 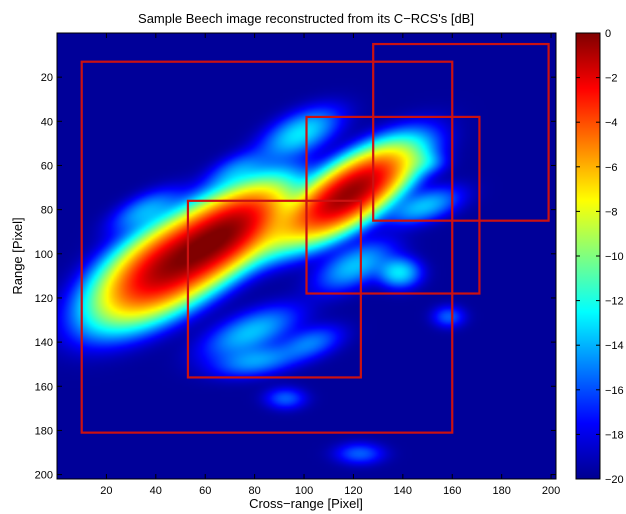 I want to click on x-tick-label: 200, so click(x=551, y=491).